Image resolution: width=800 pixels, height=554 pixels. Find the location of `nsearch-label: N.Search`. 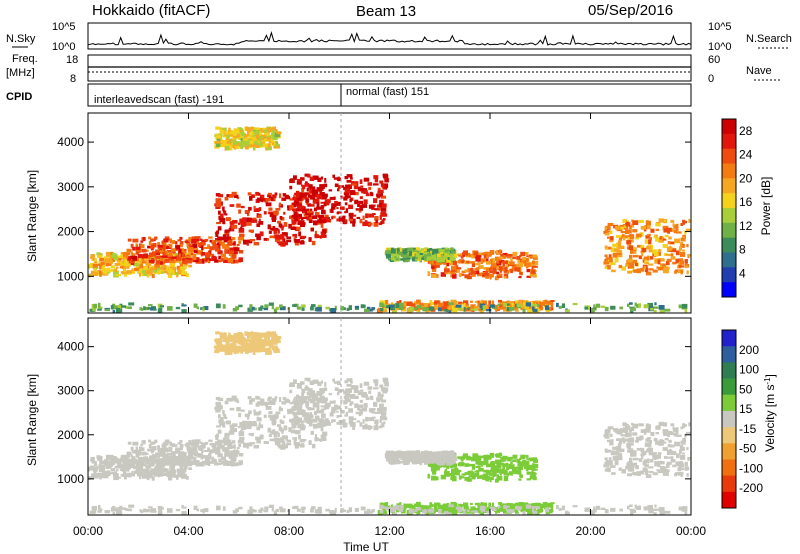

nsearch-label: N.Search is located at coordinates (769, 39).